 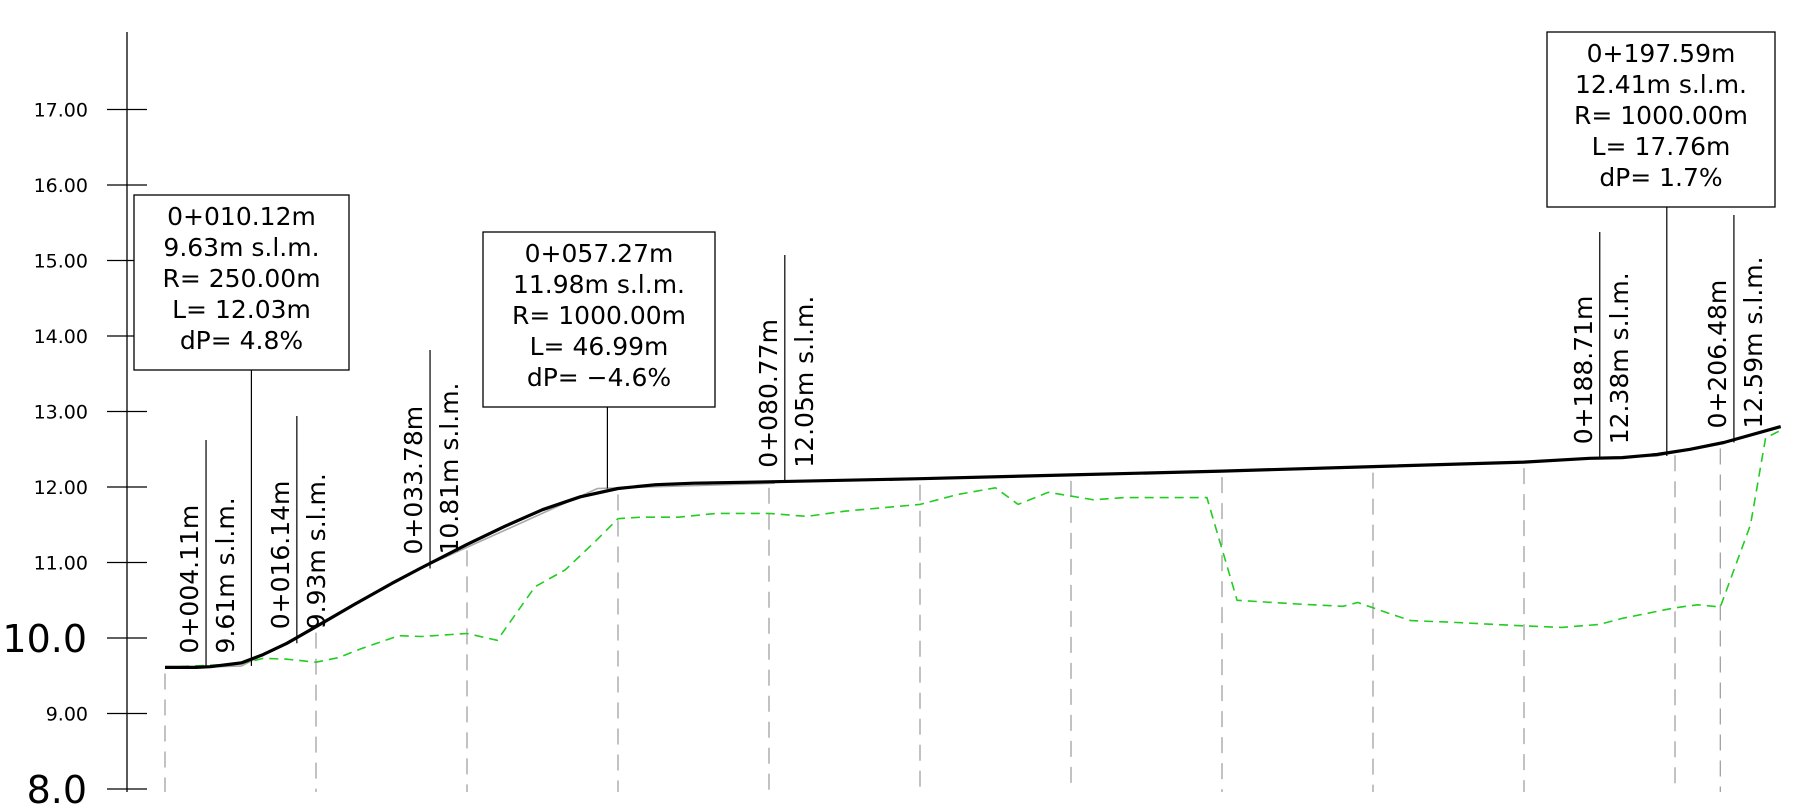 I want to click on curve-station: 0+010.12m, so click(x=241, y=216).